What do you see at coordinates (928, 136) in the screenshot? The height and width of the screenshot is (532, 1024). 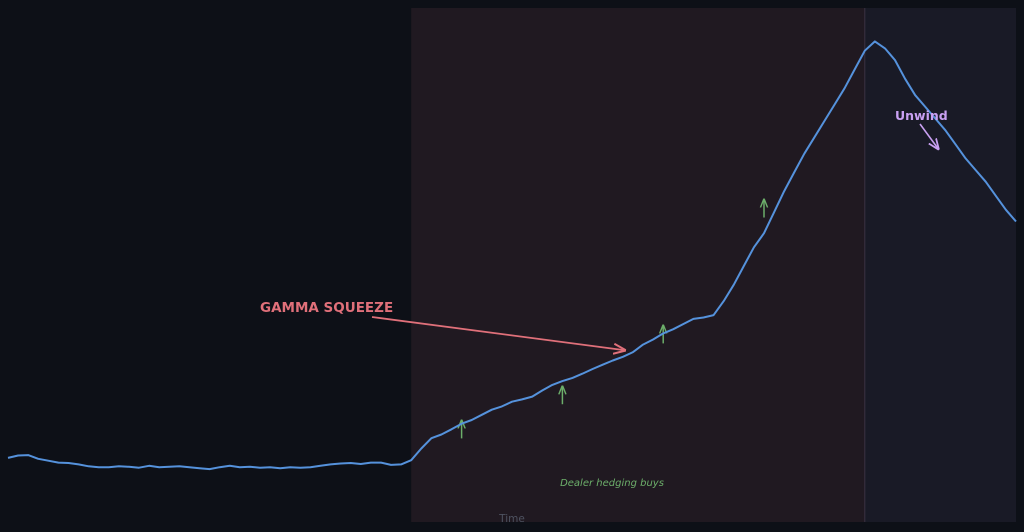 I see `unwind-annotation-arrow` at bounding box center [928, 136].